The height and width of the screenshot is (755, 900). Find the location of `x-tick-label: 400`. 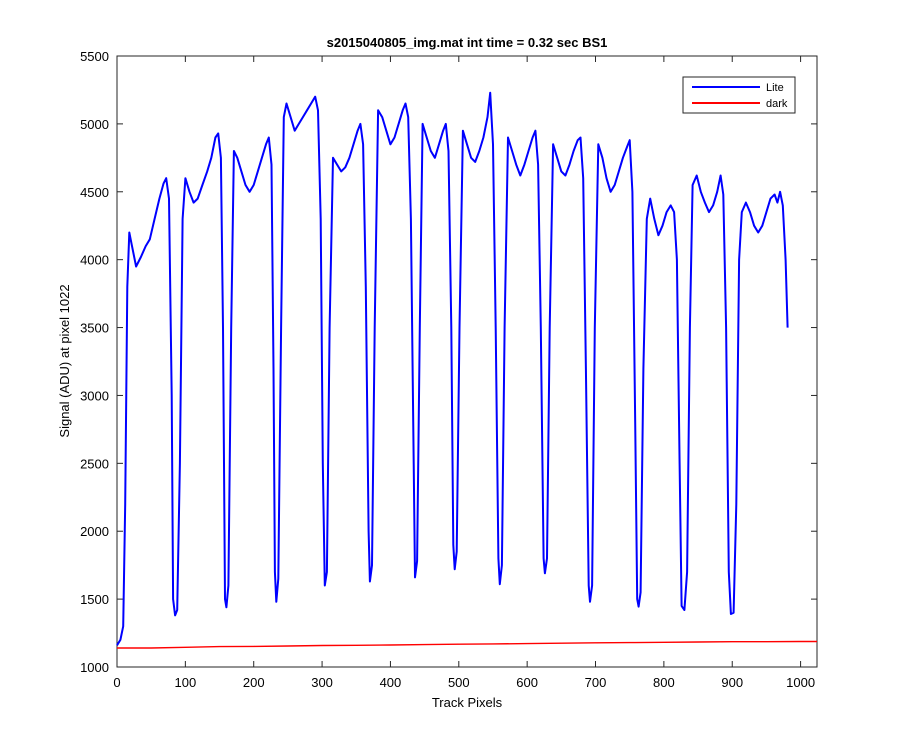

x-tick-label: 400 is located at coordinates (391, 682).